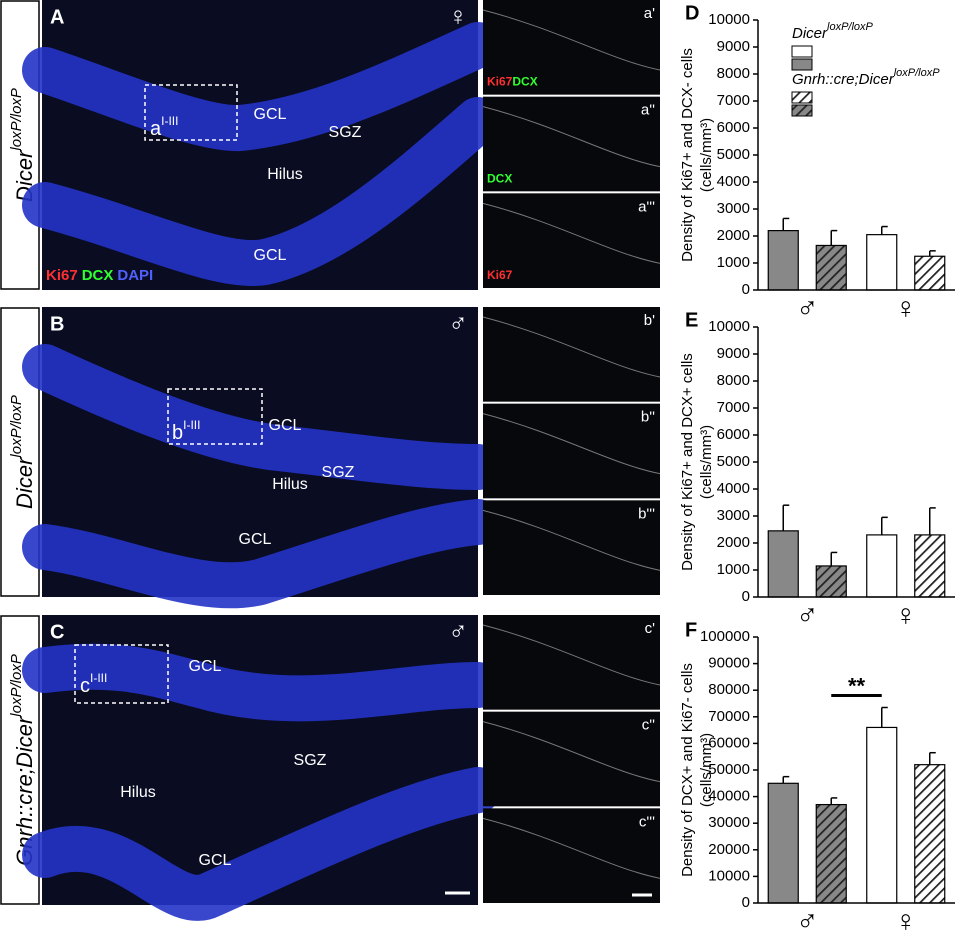 The image size is (963, 937). I want to click on sub-label: a', so click(649, 13).